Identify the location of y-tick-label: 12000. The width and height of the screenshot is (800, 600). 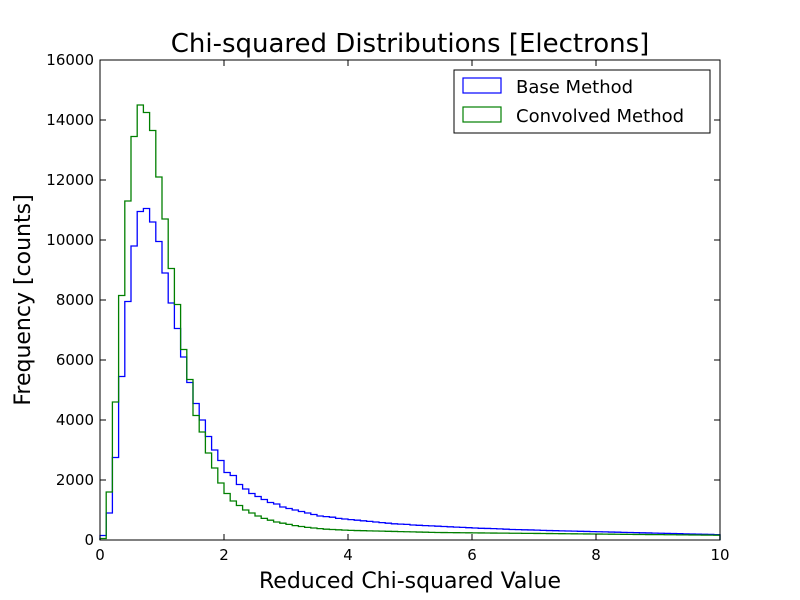
(70, 180).